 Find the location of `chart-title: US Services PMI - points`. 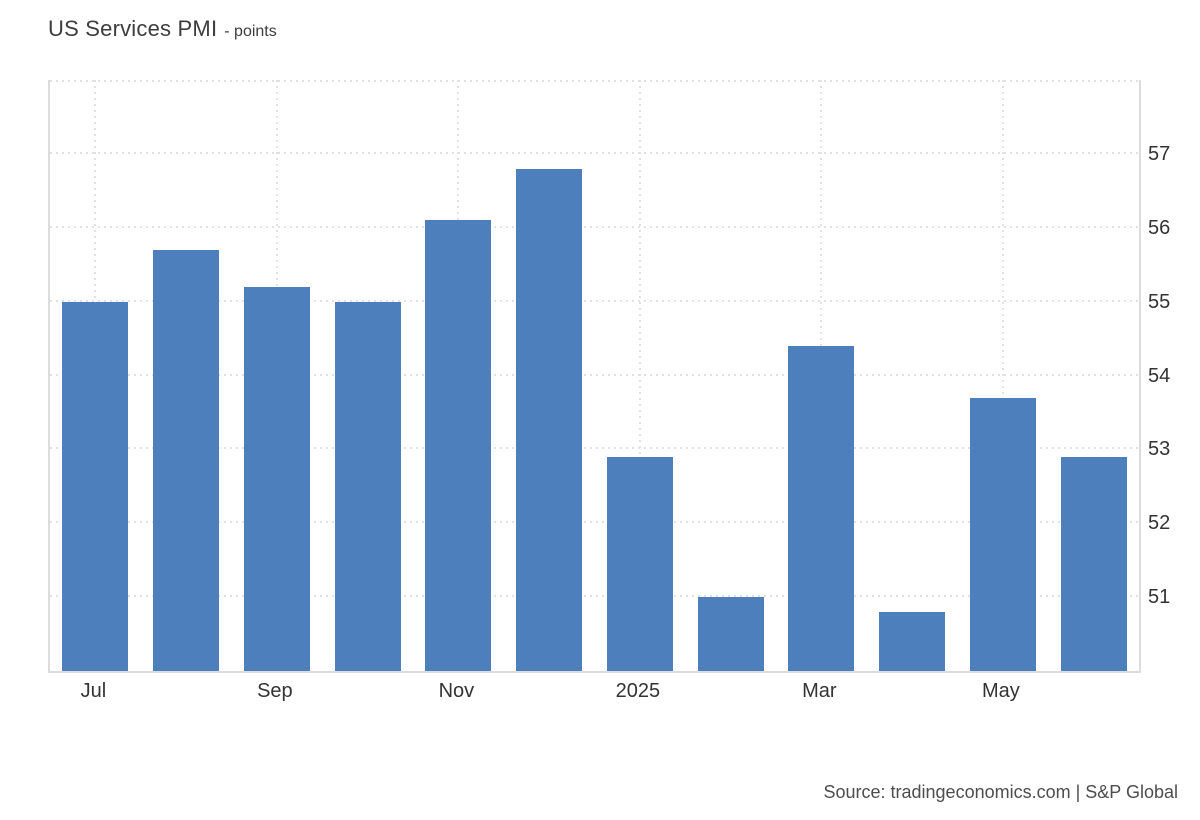

chart-title: US Services PMI - points is located at coordinates (162, 29).